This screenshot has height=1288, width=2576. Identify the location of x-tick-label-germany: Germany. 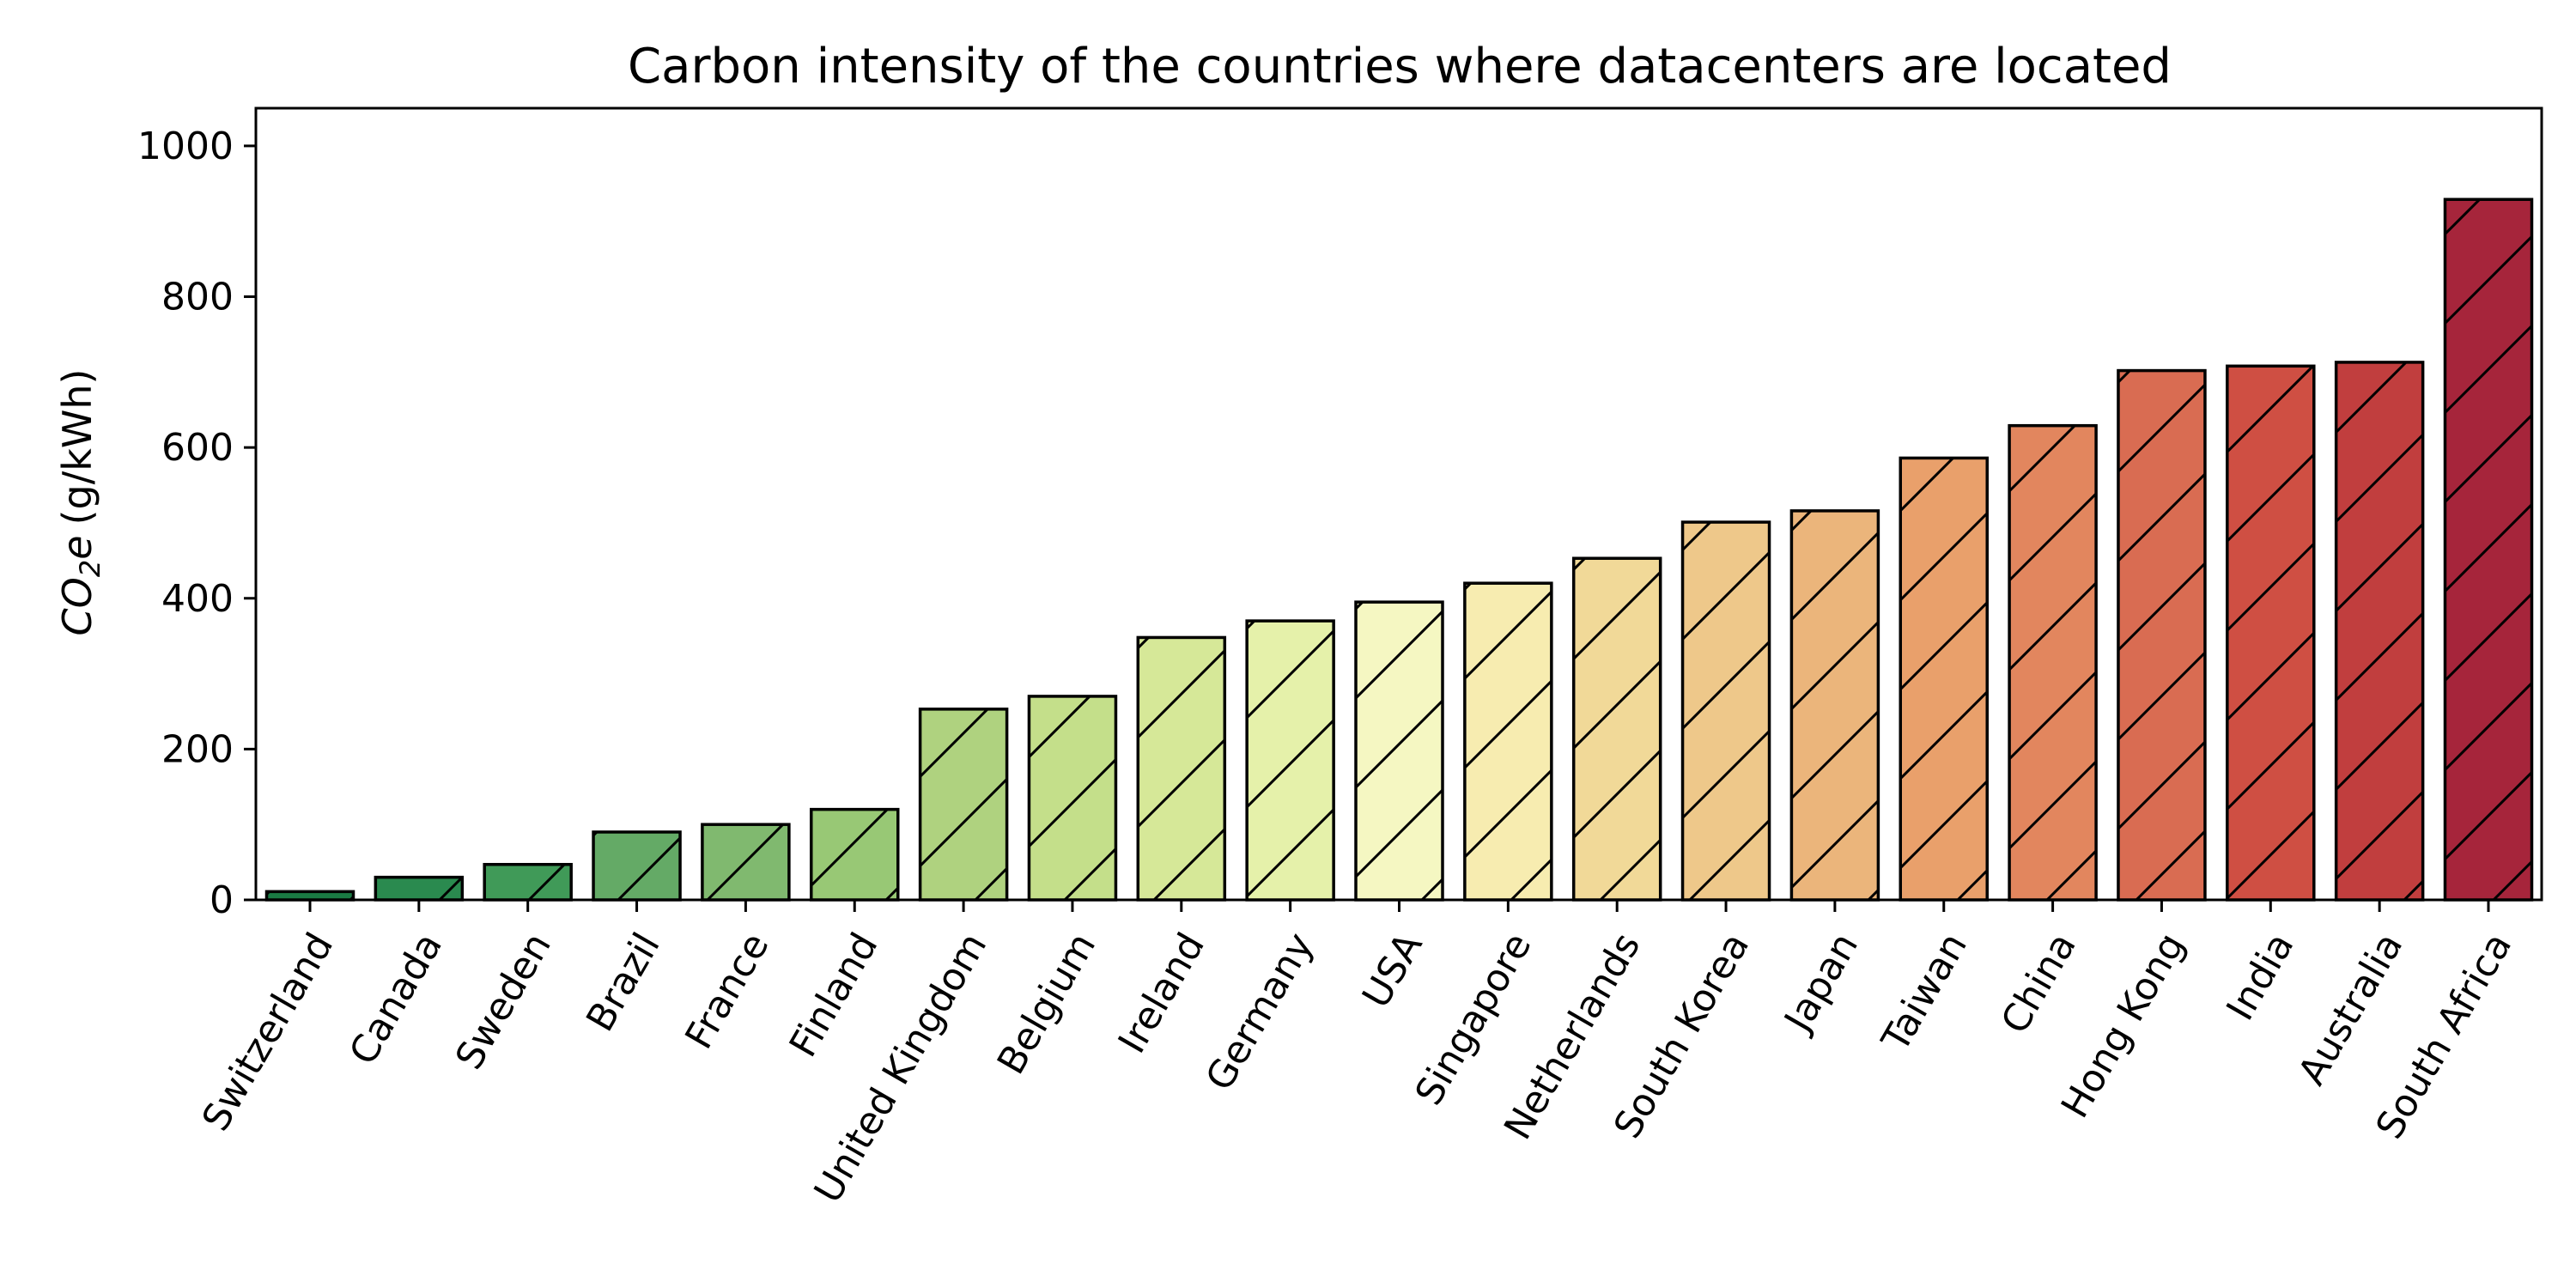
(1260, 1012).